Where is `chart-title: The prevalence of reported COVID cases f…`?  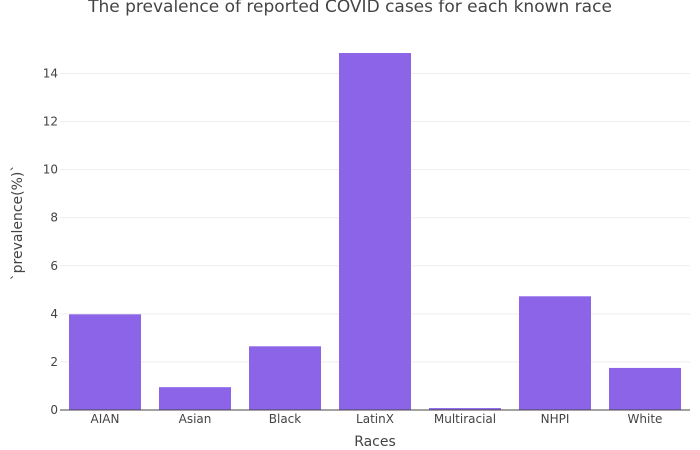
chart-title: The prevalence of reported COVID cases f… is located at coordinates (350, 8).